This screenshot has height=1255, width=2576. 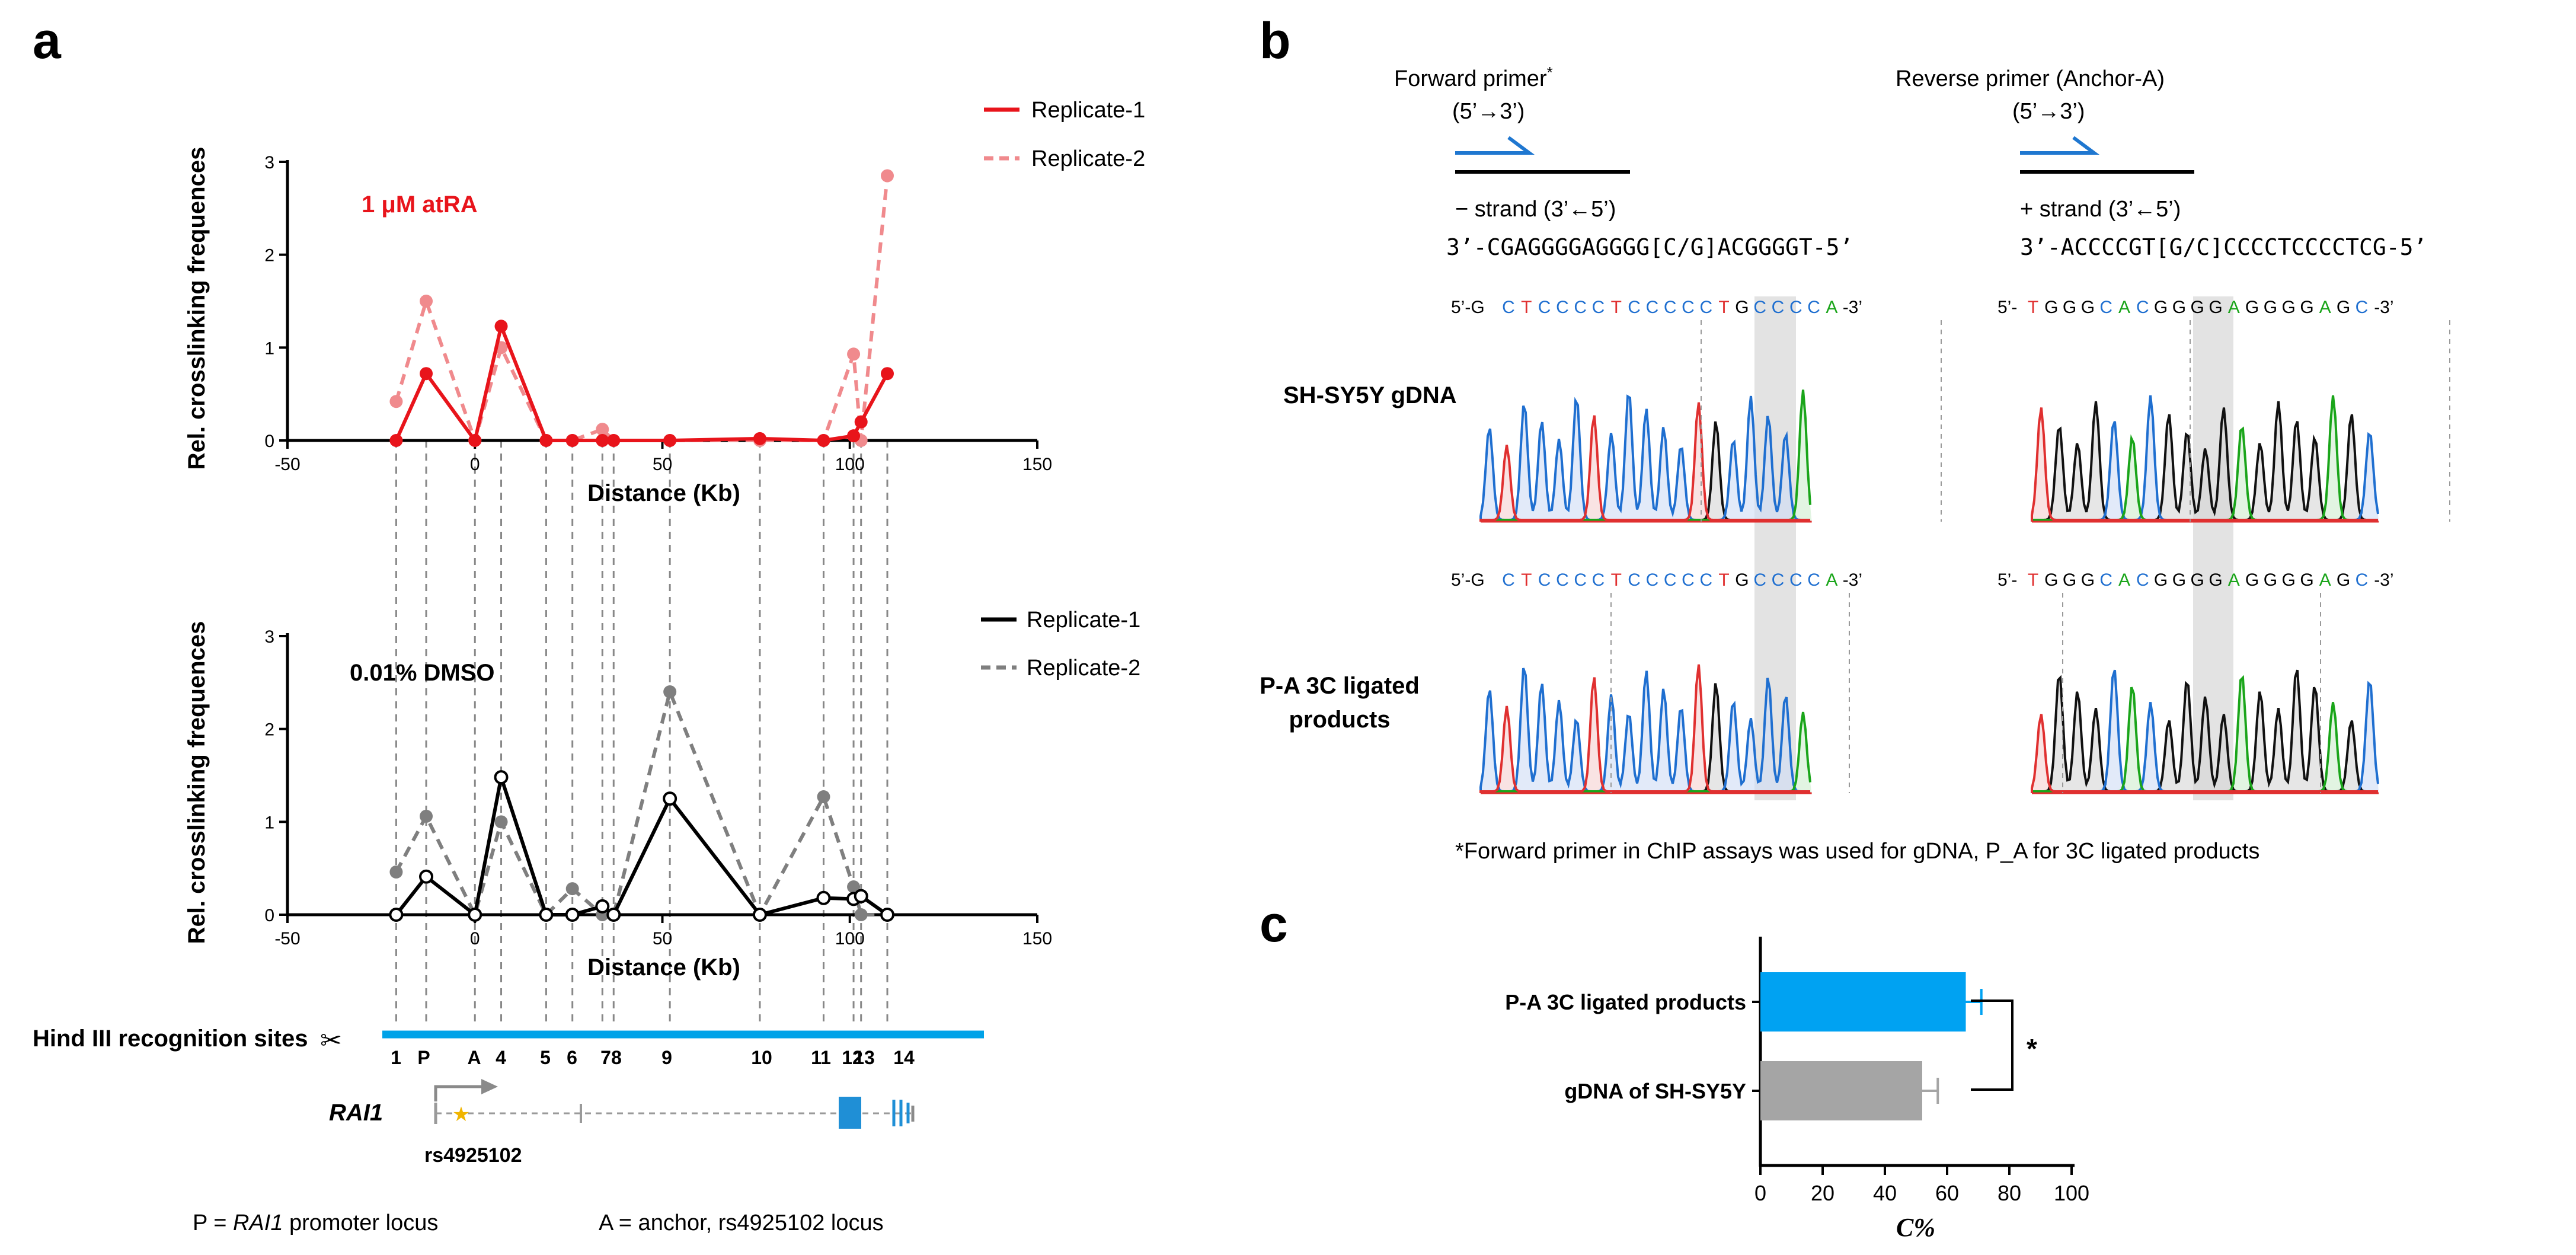 I want to click on footnote-p-gene: RAI1, so click(x=258, y=1223).